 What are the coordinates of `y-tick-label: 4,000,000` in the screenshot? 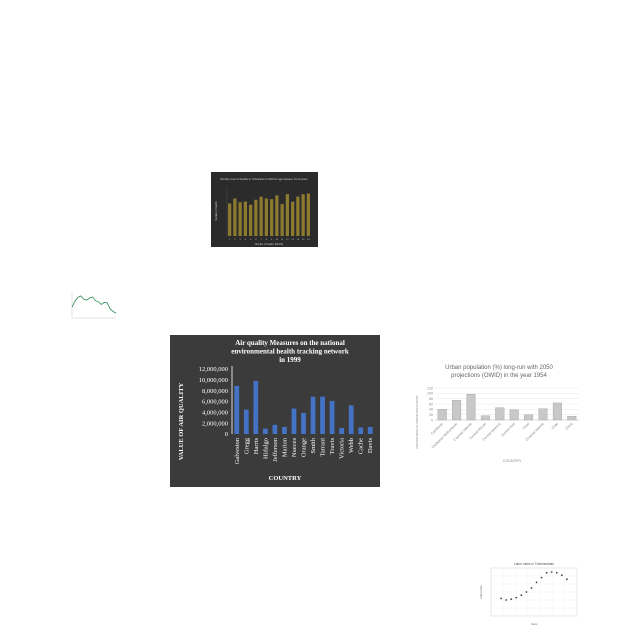 It's located at (215, 413).